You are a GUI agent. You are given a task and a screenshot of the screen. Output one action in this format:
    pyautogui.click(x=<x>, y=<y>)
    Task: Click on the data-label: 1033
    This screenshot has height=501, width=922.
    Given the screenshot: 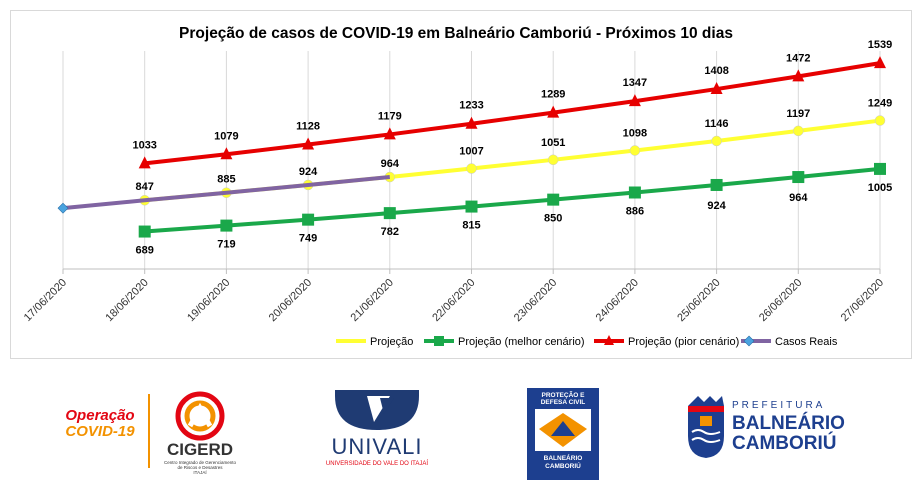 What is the action you would take?
    pyautogui.click(x=144, y=145)
    